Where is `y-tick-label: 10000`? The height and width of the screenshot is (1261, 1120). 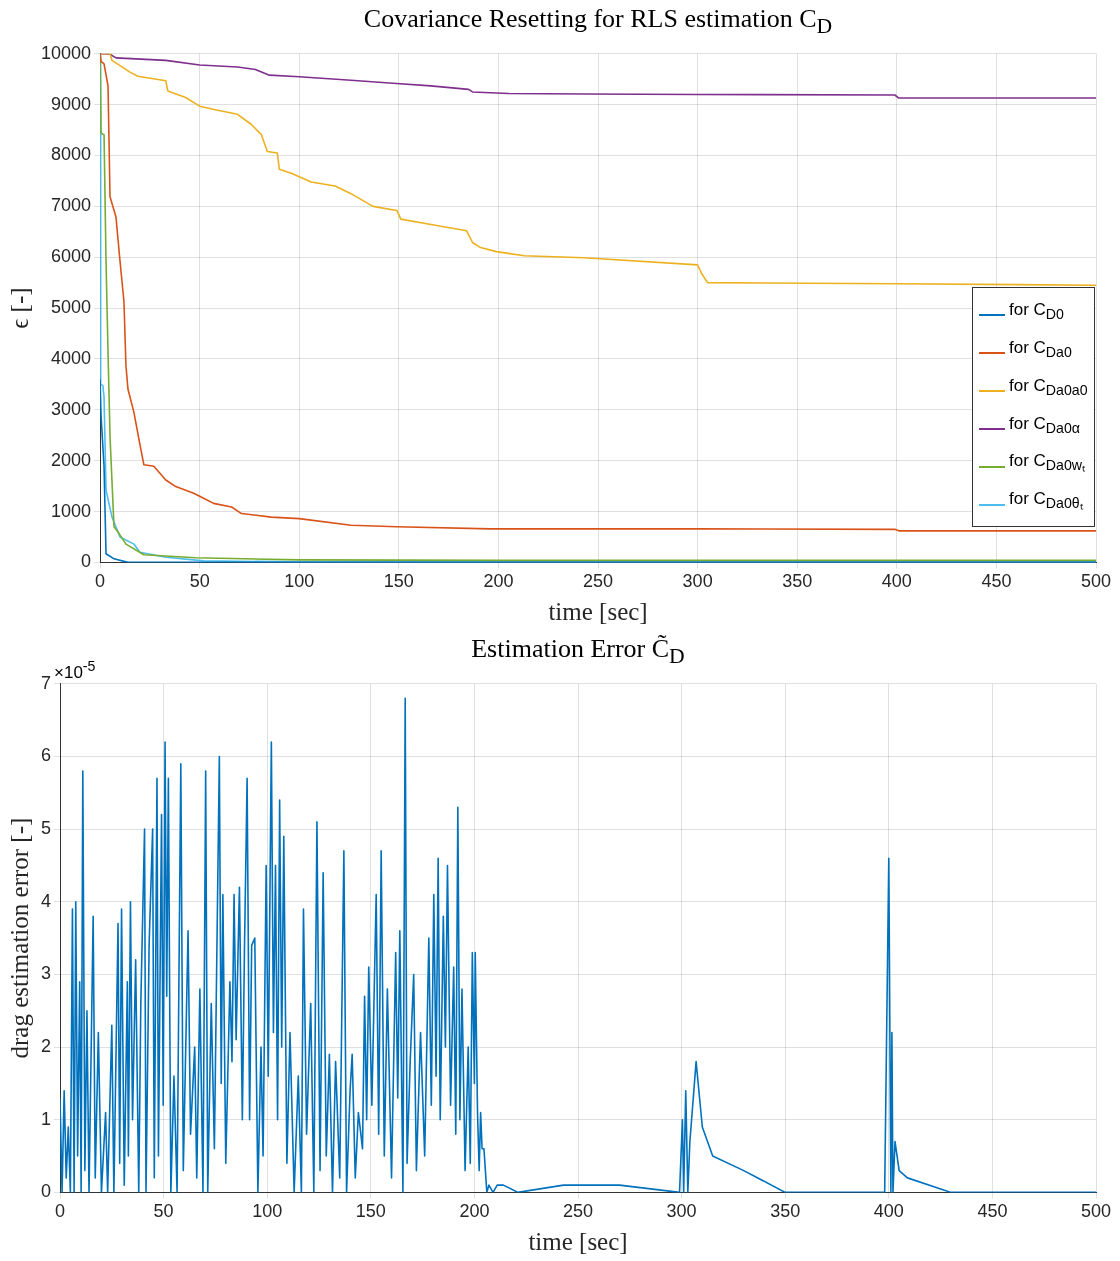 y-tick-label: 10000 is located at coordinates (66, 52).